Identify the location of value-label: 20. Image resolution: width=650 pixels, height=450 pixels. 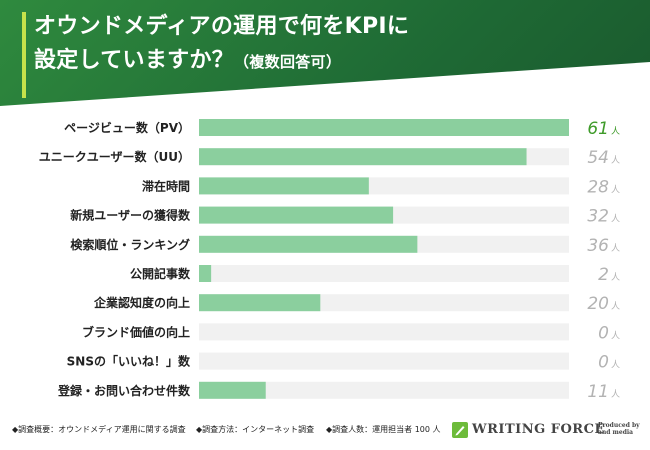
(598, 304).